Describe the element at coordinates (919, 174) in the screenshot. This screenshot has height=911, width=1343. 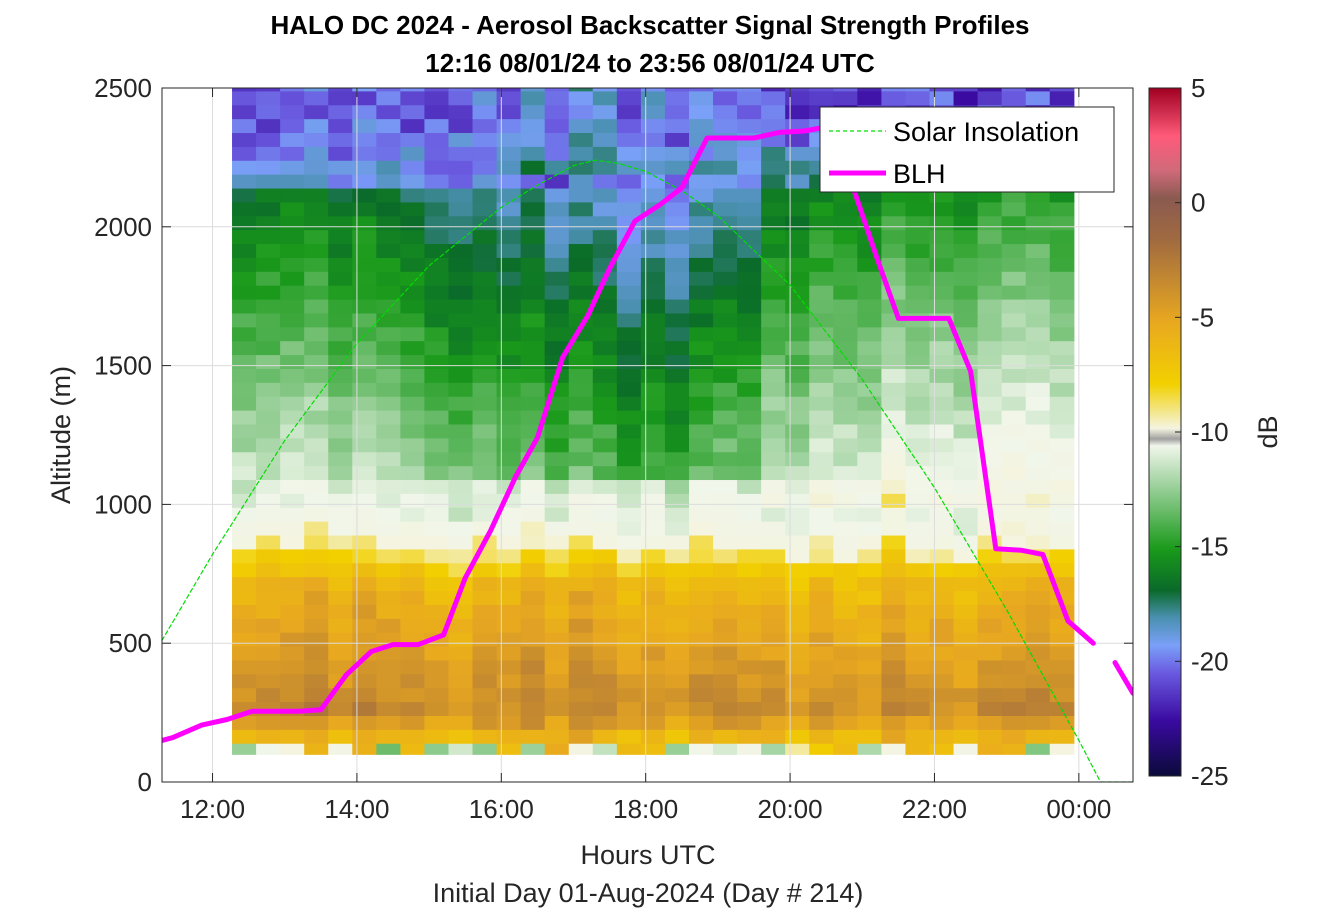
I see `legend-label-blh: BLH` at that location.